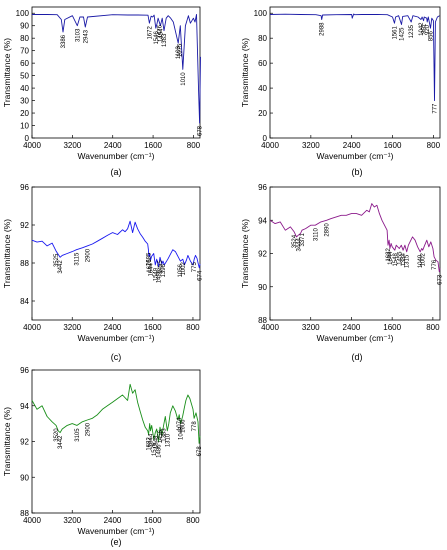 This screenshot has height=550, width=447. Describe the element at coordinates (180, 424) in the screenshot. I see `peak-label: 1074` at that location.